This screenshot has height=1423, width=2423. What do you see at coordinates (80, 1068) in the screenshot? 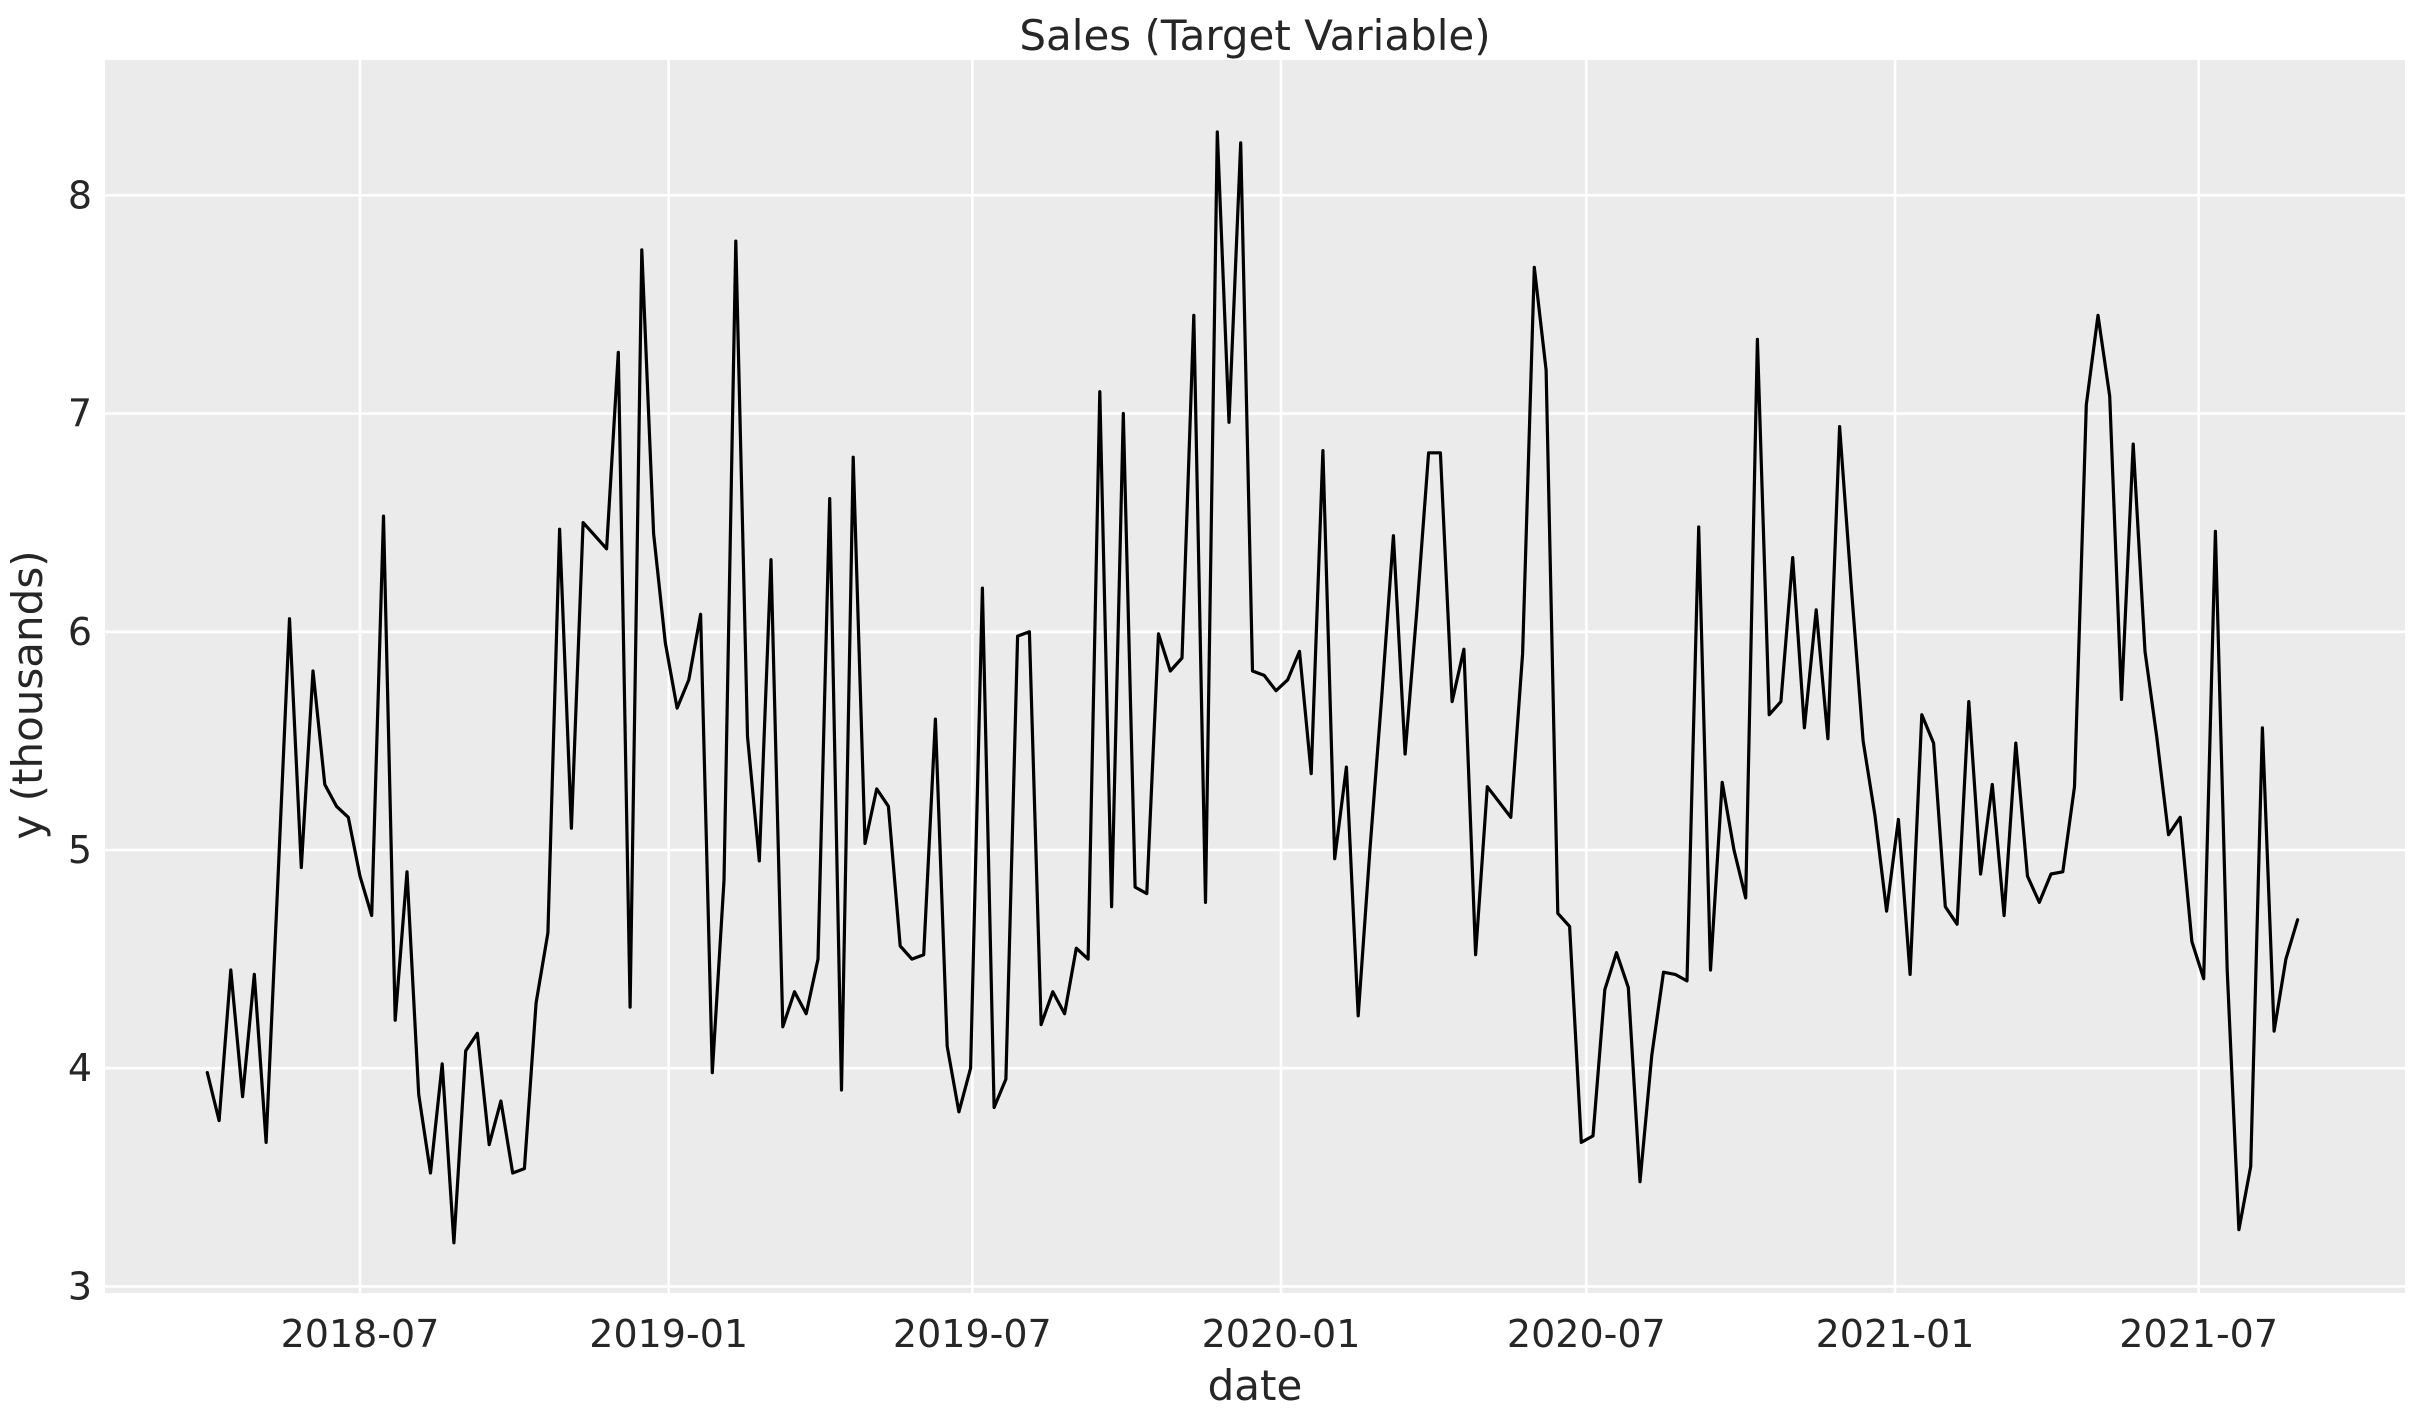
I see `y-tick-label: 4` at bounding box center [80, 1068].